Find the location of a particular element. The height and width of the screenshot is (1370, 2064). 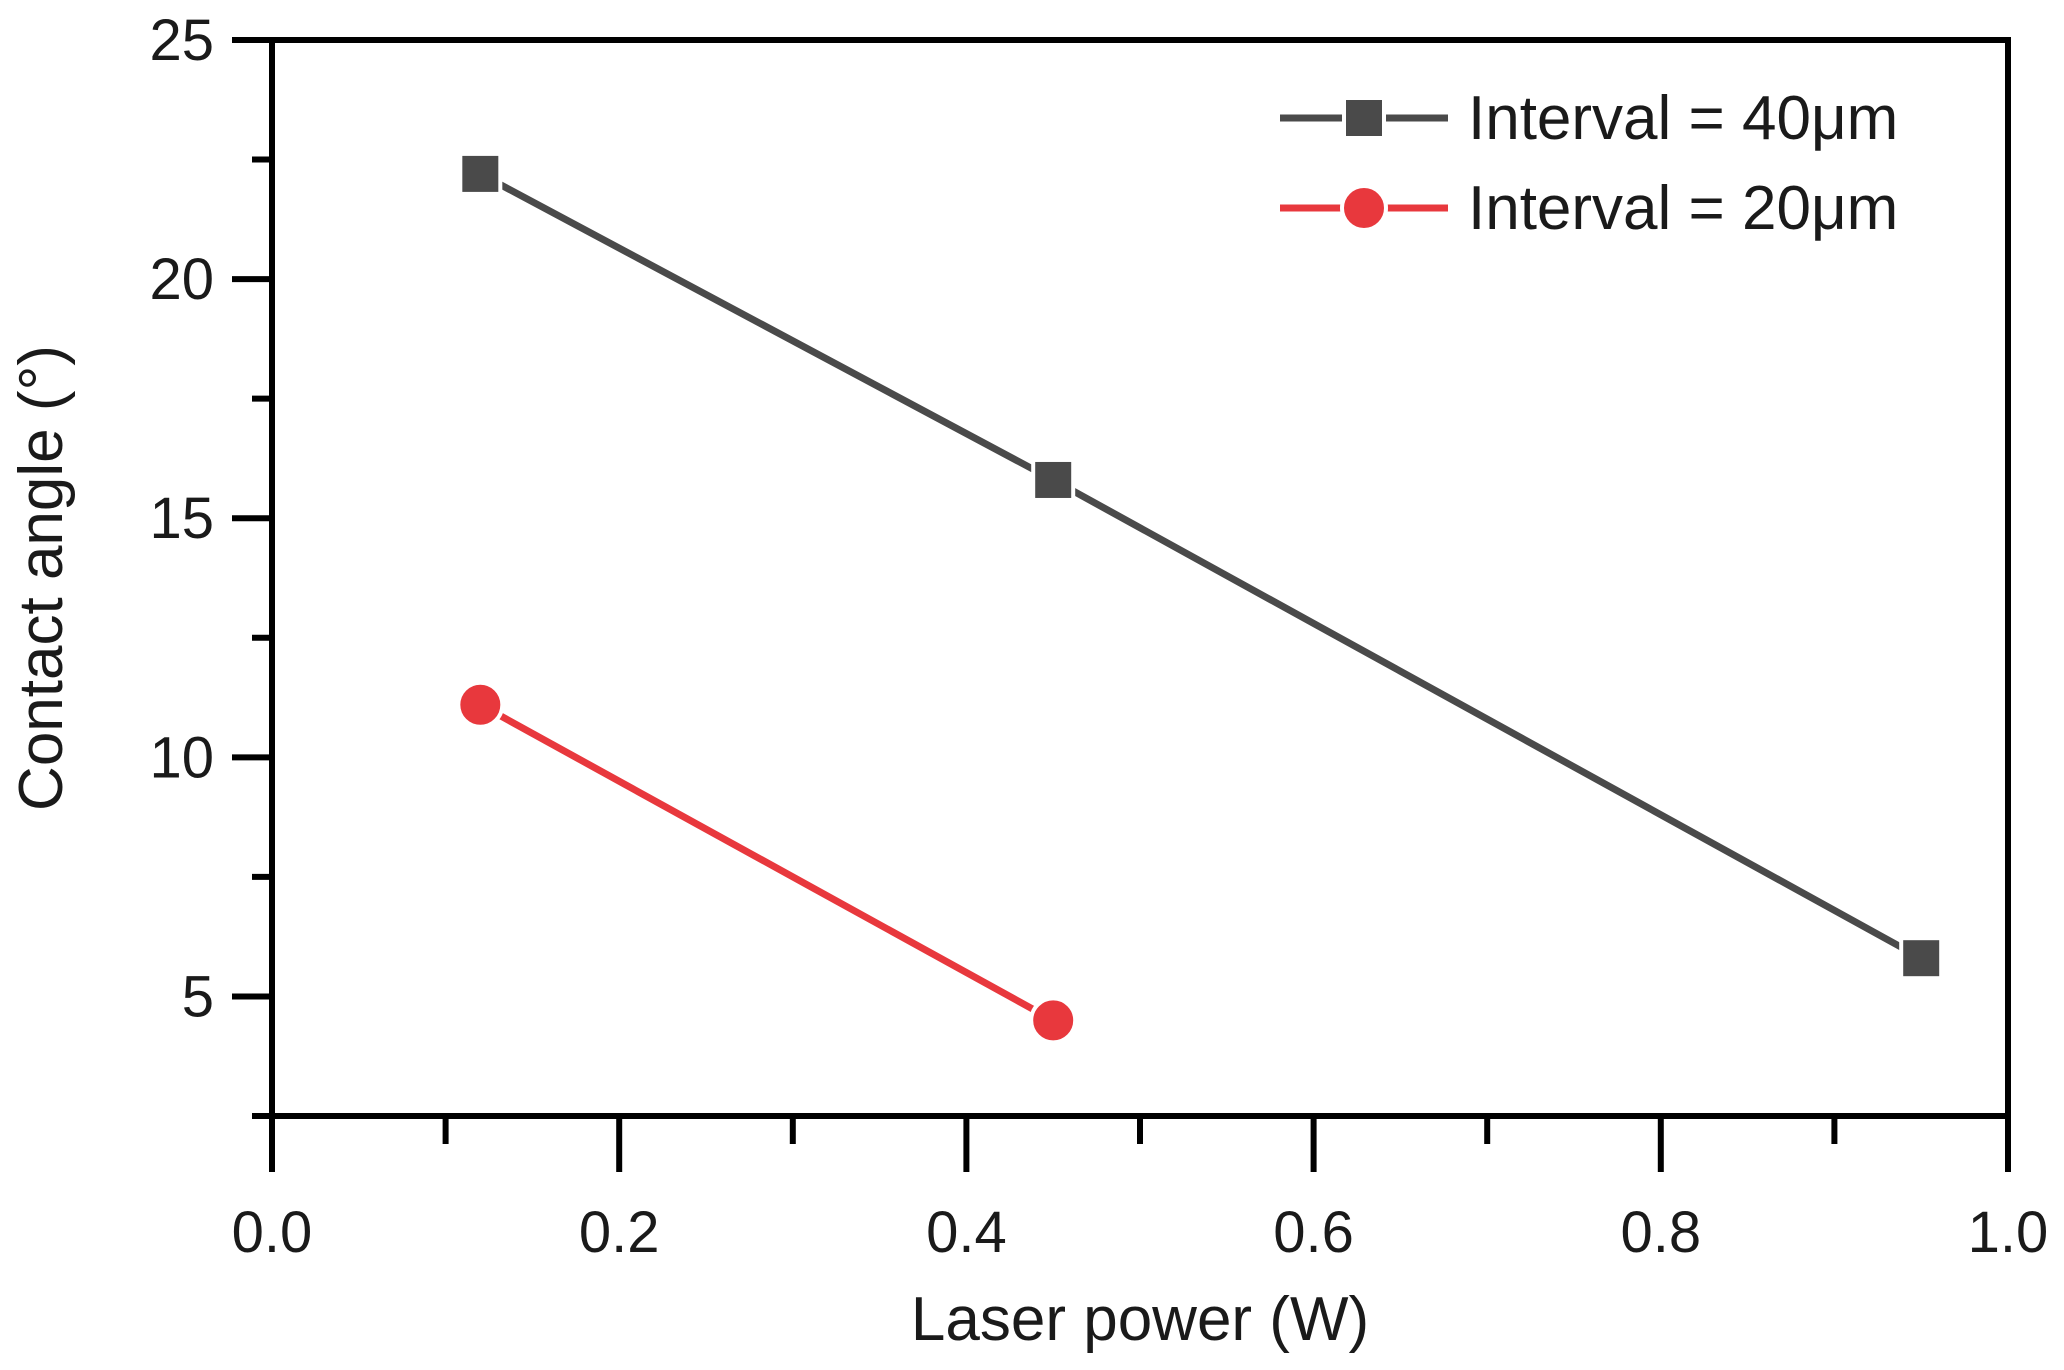

x-tick-label: 0.8 is located at coordinates (1660, 1232).